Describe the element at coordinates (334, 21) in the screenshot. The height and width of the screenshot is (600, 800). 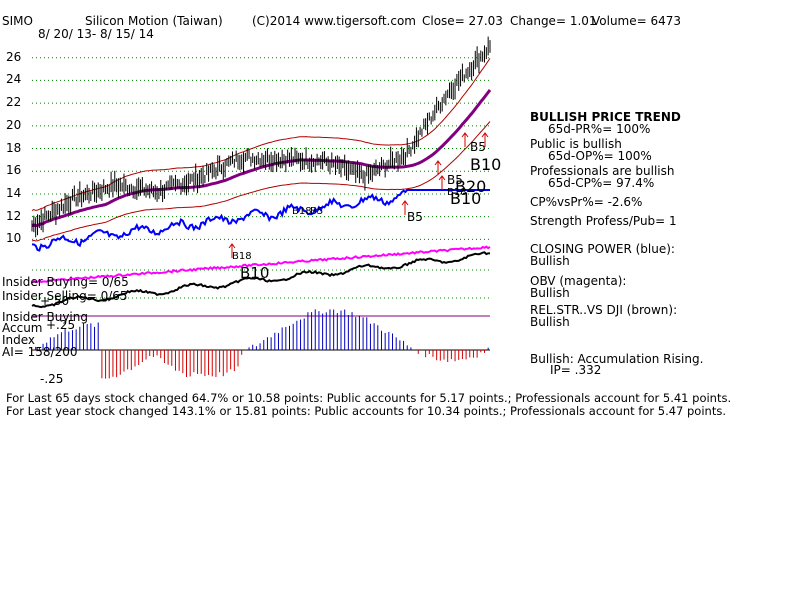
I see `copyright: (C)2014 www.tigersoft.com` at that location.